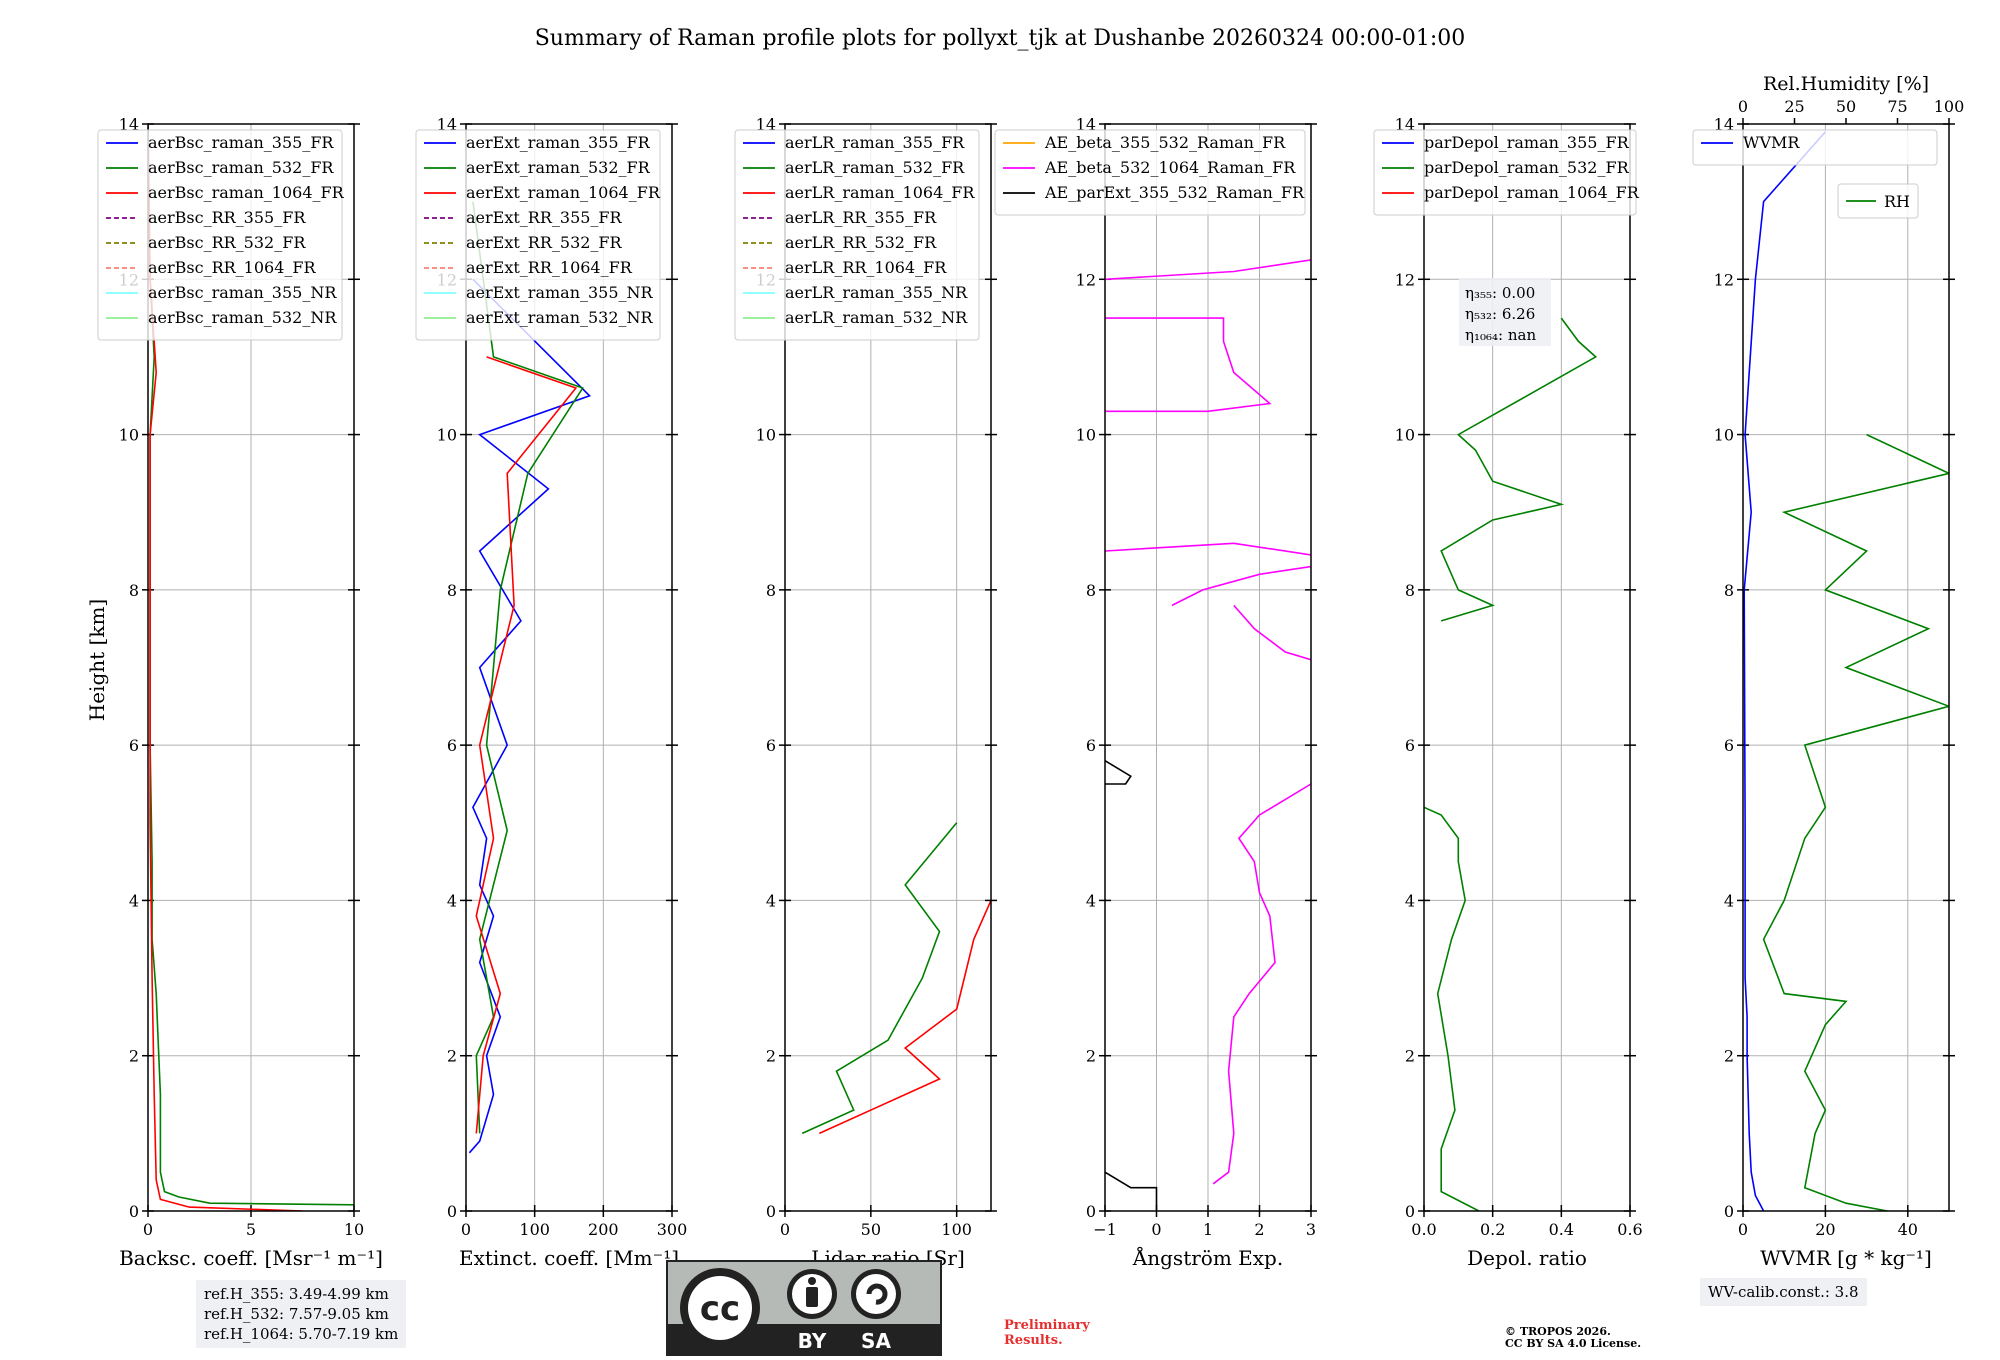 This screenshot has width=2000, height=1360. What do you see at coordinates (1846, 1258) in the screenshot?
I see `x-axis-label: WVMR [g * kg⁻¹]` at bounding box center [1846, 1258].